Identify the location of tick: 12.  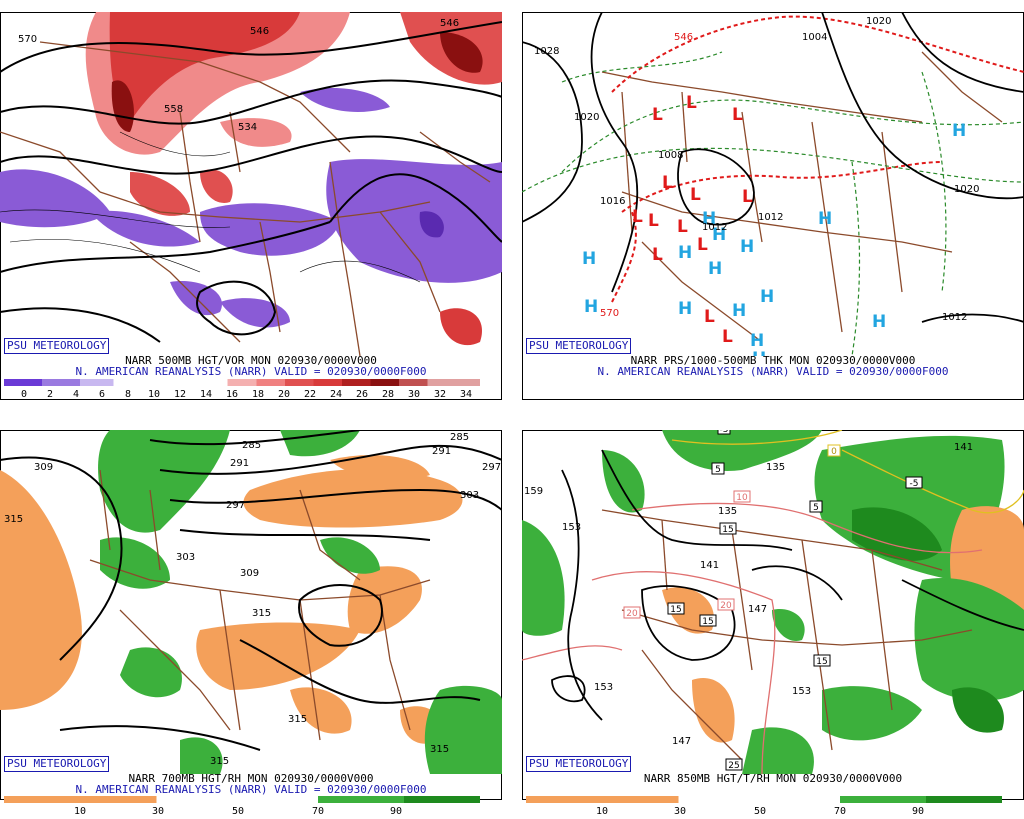
(180, 394).